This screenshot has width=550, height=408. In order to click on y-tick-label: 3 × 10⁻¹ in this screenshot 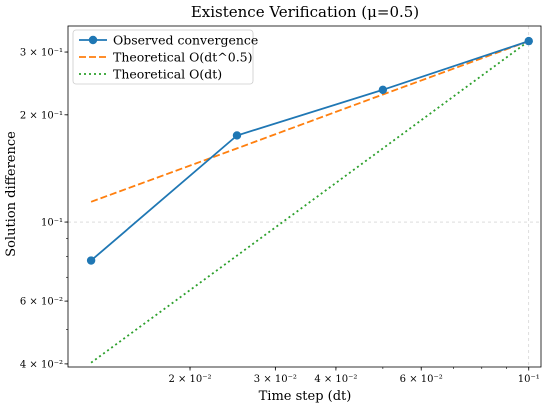, I will do `click(41, 53)`.